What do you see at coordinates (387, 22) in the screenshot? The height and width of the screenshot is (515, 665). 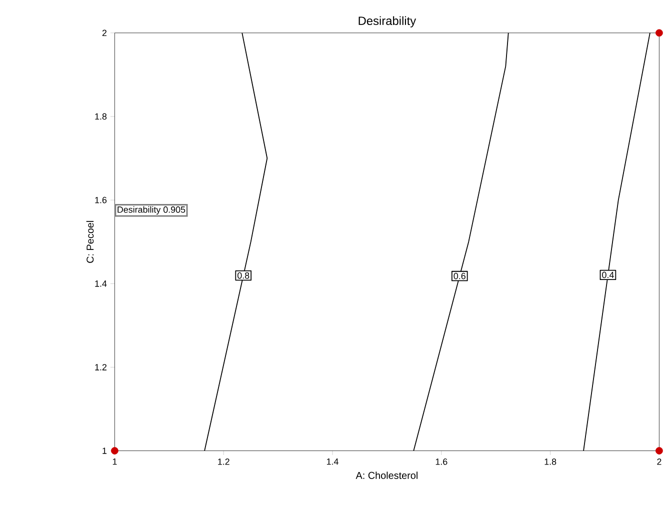 I see `chart-title: Desirability` at bounding box center [387, 22].